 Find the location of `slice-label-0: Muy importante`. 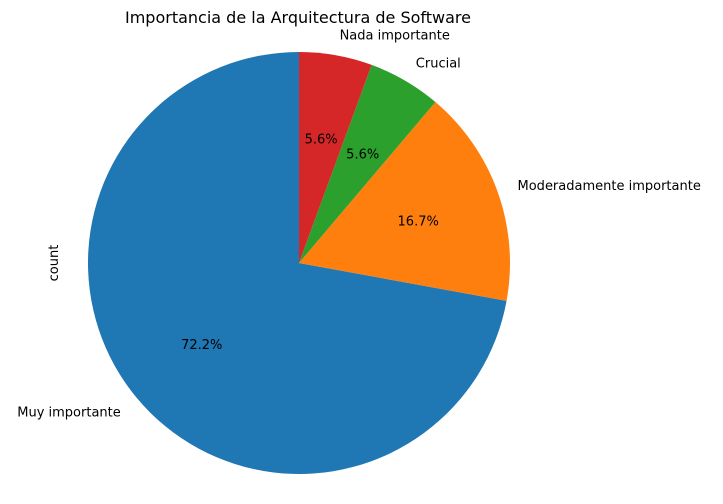

slice-label-0: Muy importante is located at coordinates (69, 413).